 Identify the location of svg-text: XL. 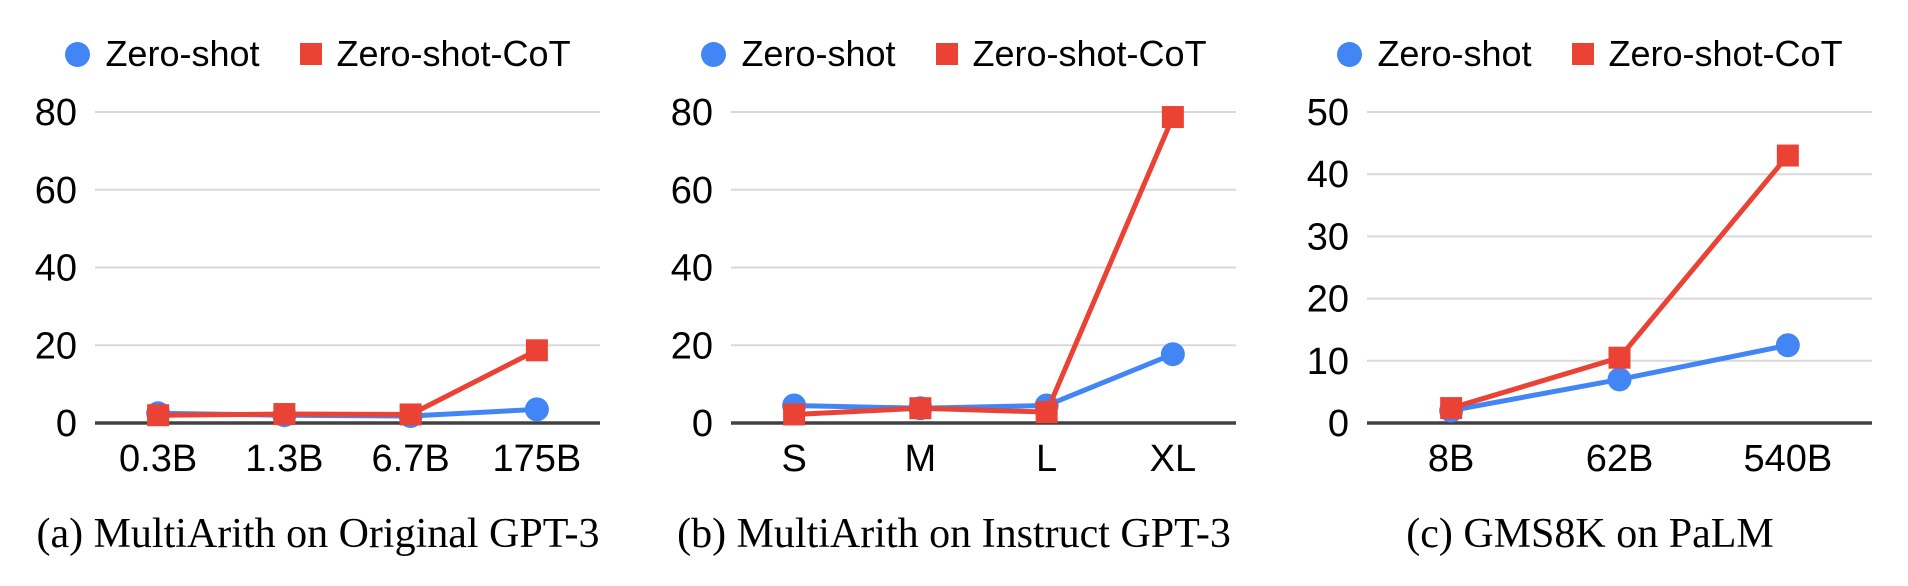
(1173, 459).